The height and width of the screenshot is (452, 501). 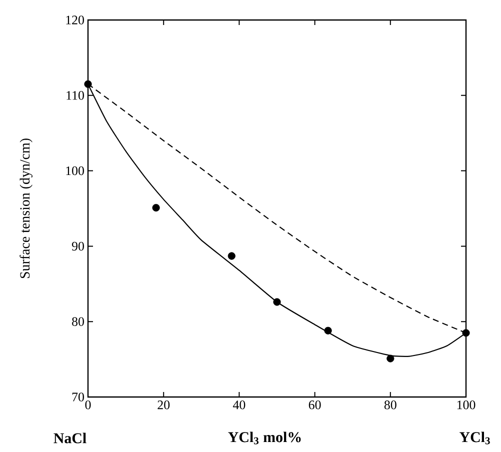 I want to click on y-tick-label: 110, so click(x=75, y=95).